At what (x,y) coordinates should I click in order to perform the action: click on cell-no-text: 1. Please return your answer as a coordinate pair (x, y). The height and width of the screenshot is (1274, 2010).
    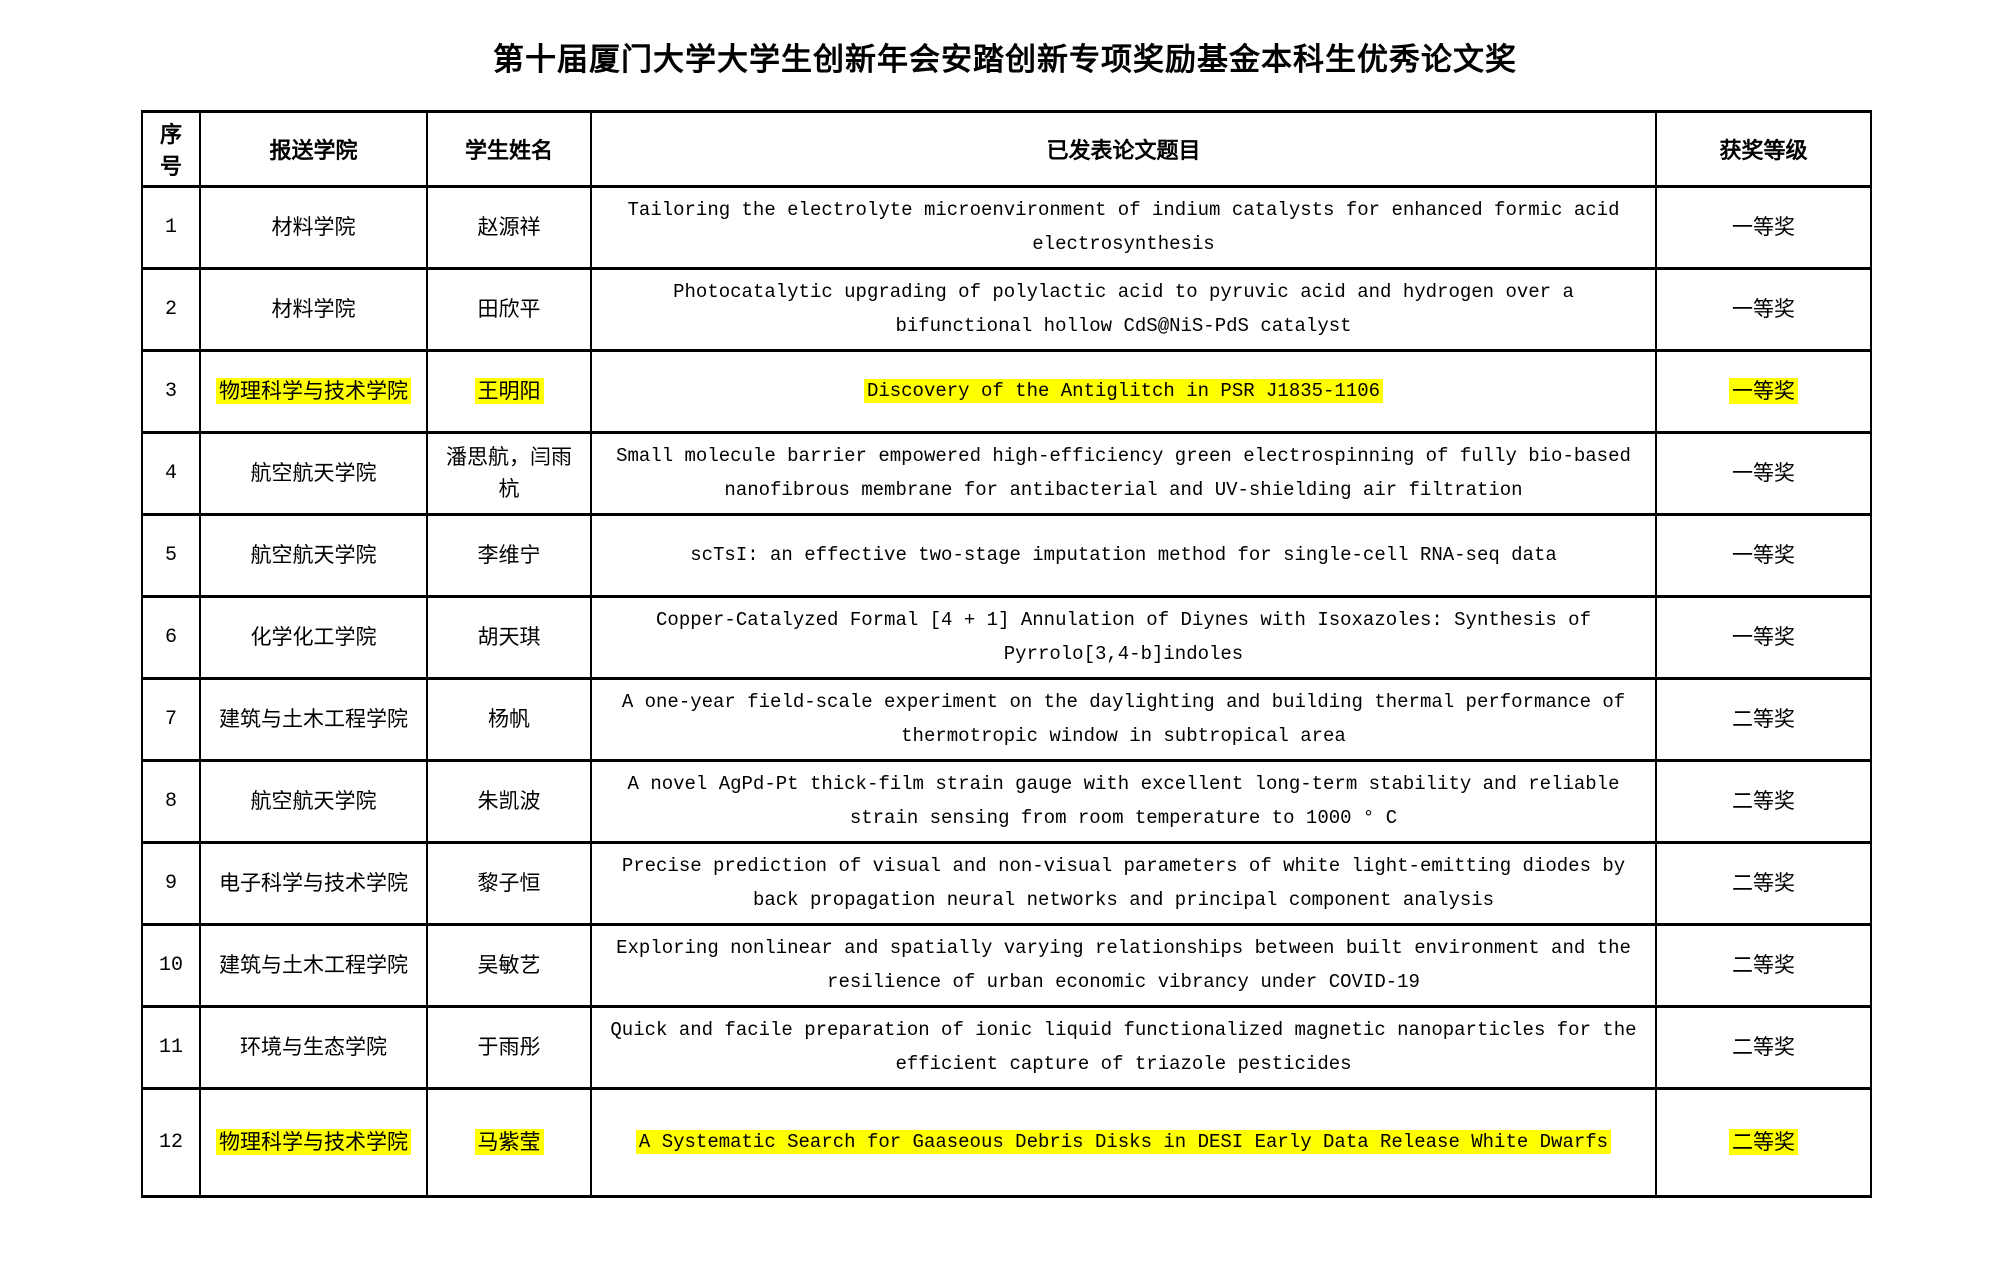
    Looking at the image, I should click on (170, 227).